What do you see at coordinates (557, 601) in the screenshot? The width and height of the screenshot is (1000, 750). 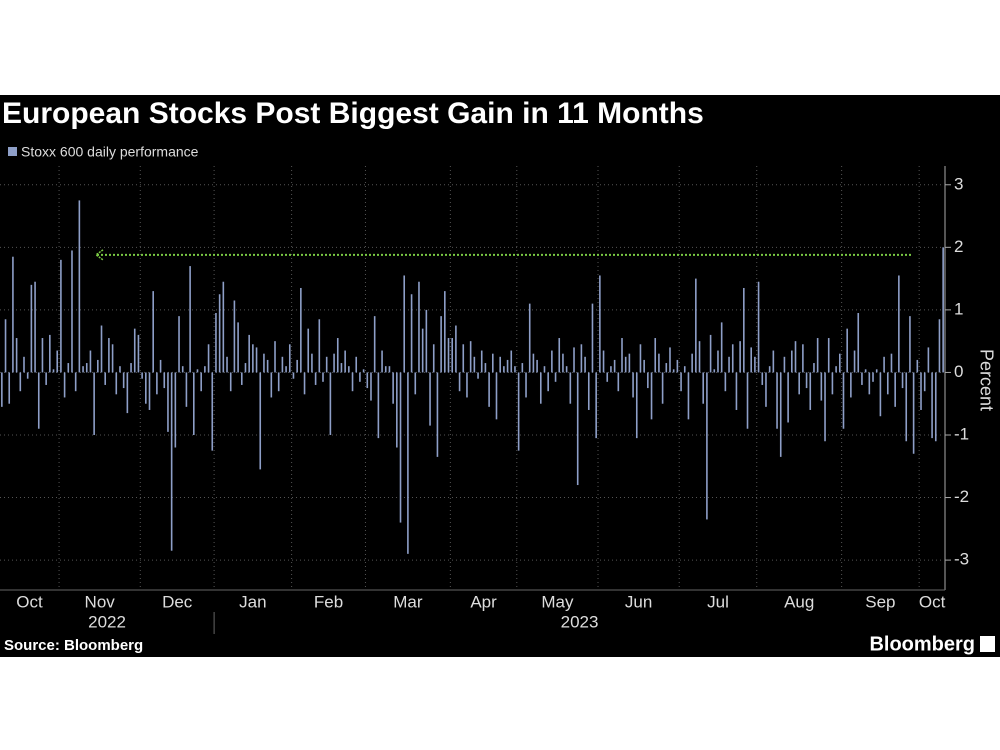 I see `x-tick-label: May` at bounding box center [557, 601].